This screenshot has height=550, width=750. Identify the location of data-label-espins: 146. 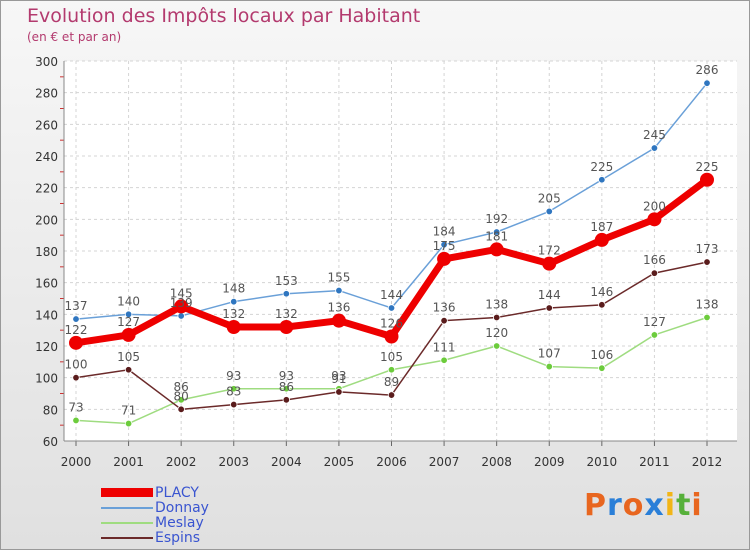
(601, 292).